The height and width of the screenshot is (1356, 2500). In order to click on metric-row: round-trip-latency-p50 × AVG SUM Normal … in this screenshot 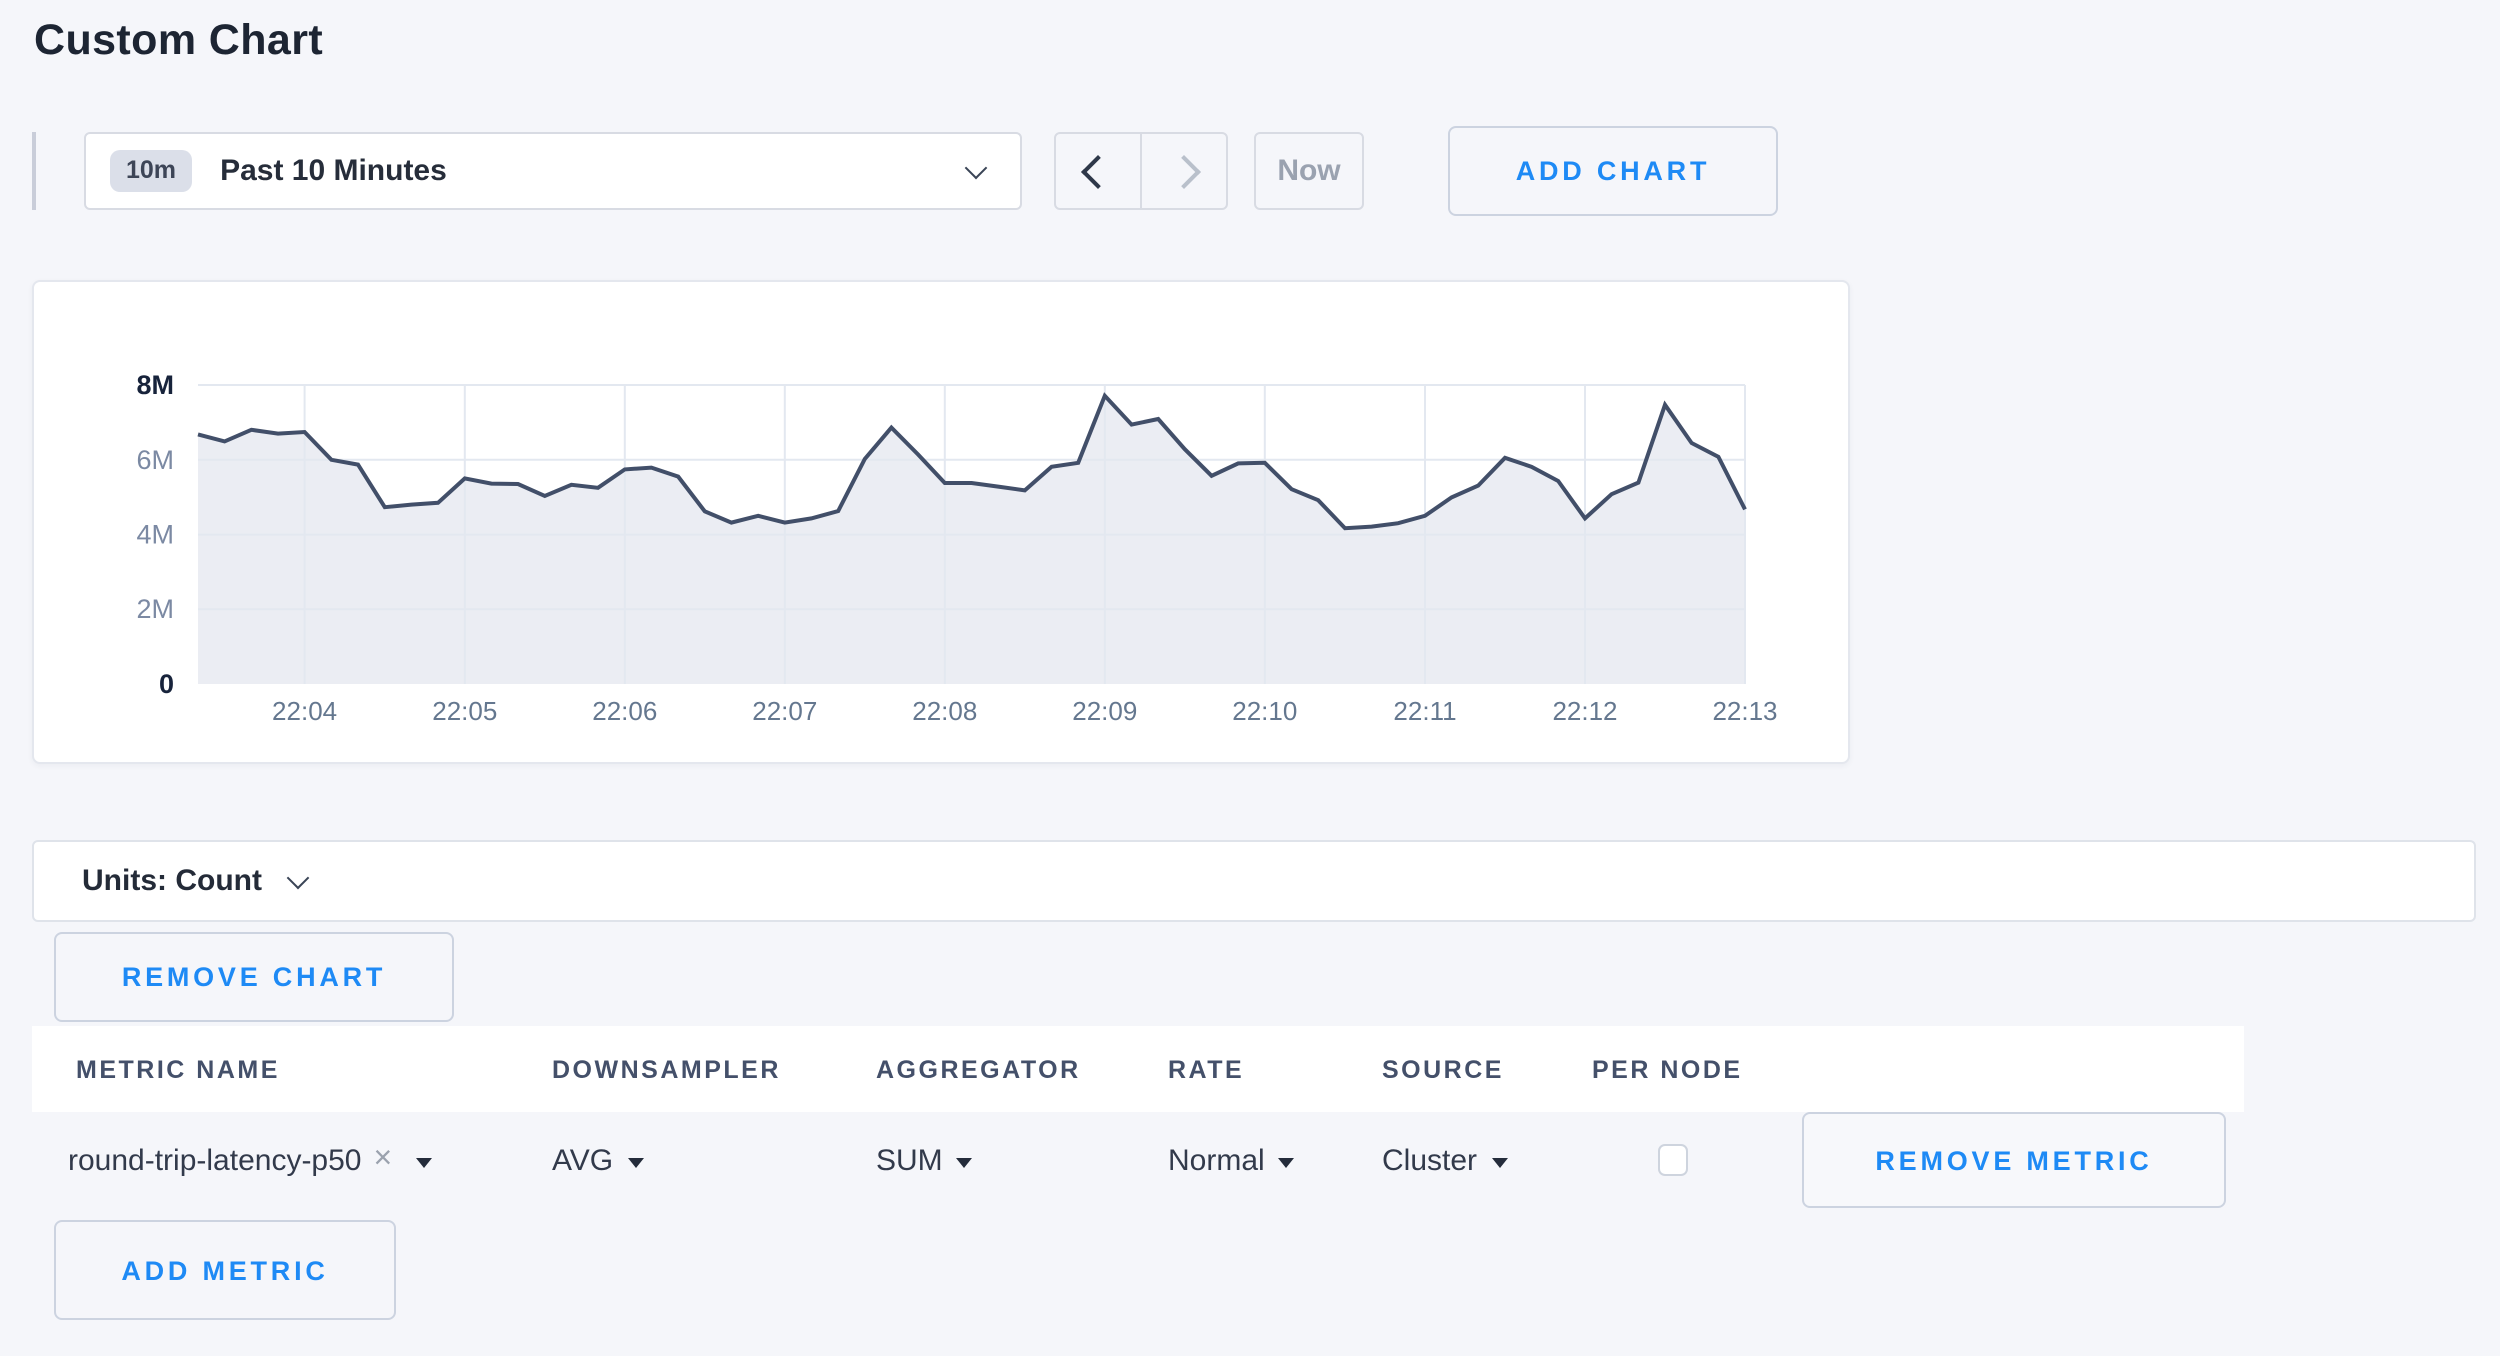, I will do `click(1138, 1160)`.